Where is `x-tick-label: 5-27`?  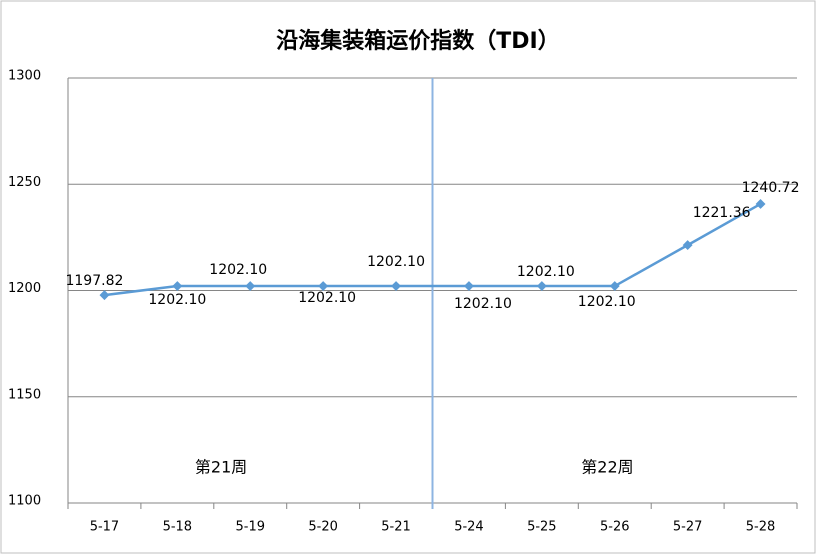
x-tick-label: 5-27 is located at coordinates (688, 527).